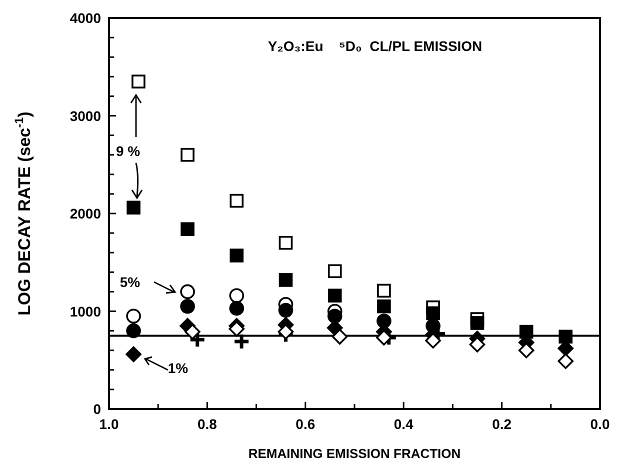  I want to click on x-tick-label: 0.8, so click(207, 424).